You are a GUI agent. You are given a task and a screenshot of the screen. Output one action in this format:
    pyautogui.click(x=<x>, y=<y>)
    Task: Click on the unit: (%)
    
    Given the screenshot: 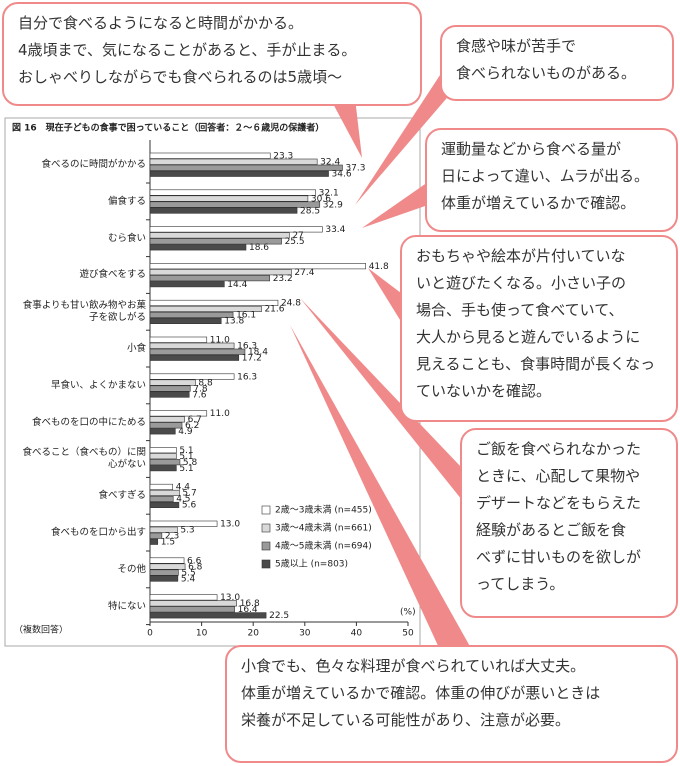 What is the action you would take?
    pyautogui.click(x=408, y=613)
    